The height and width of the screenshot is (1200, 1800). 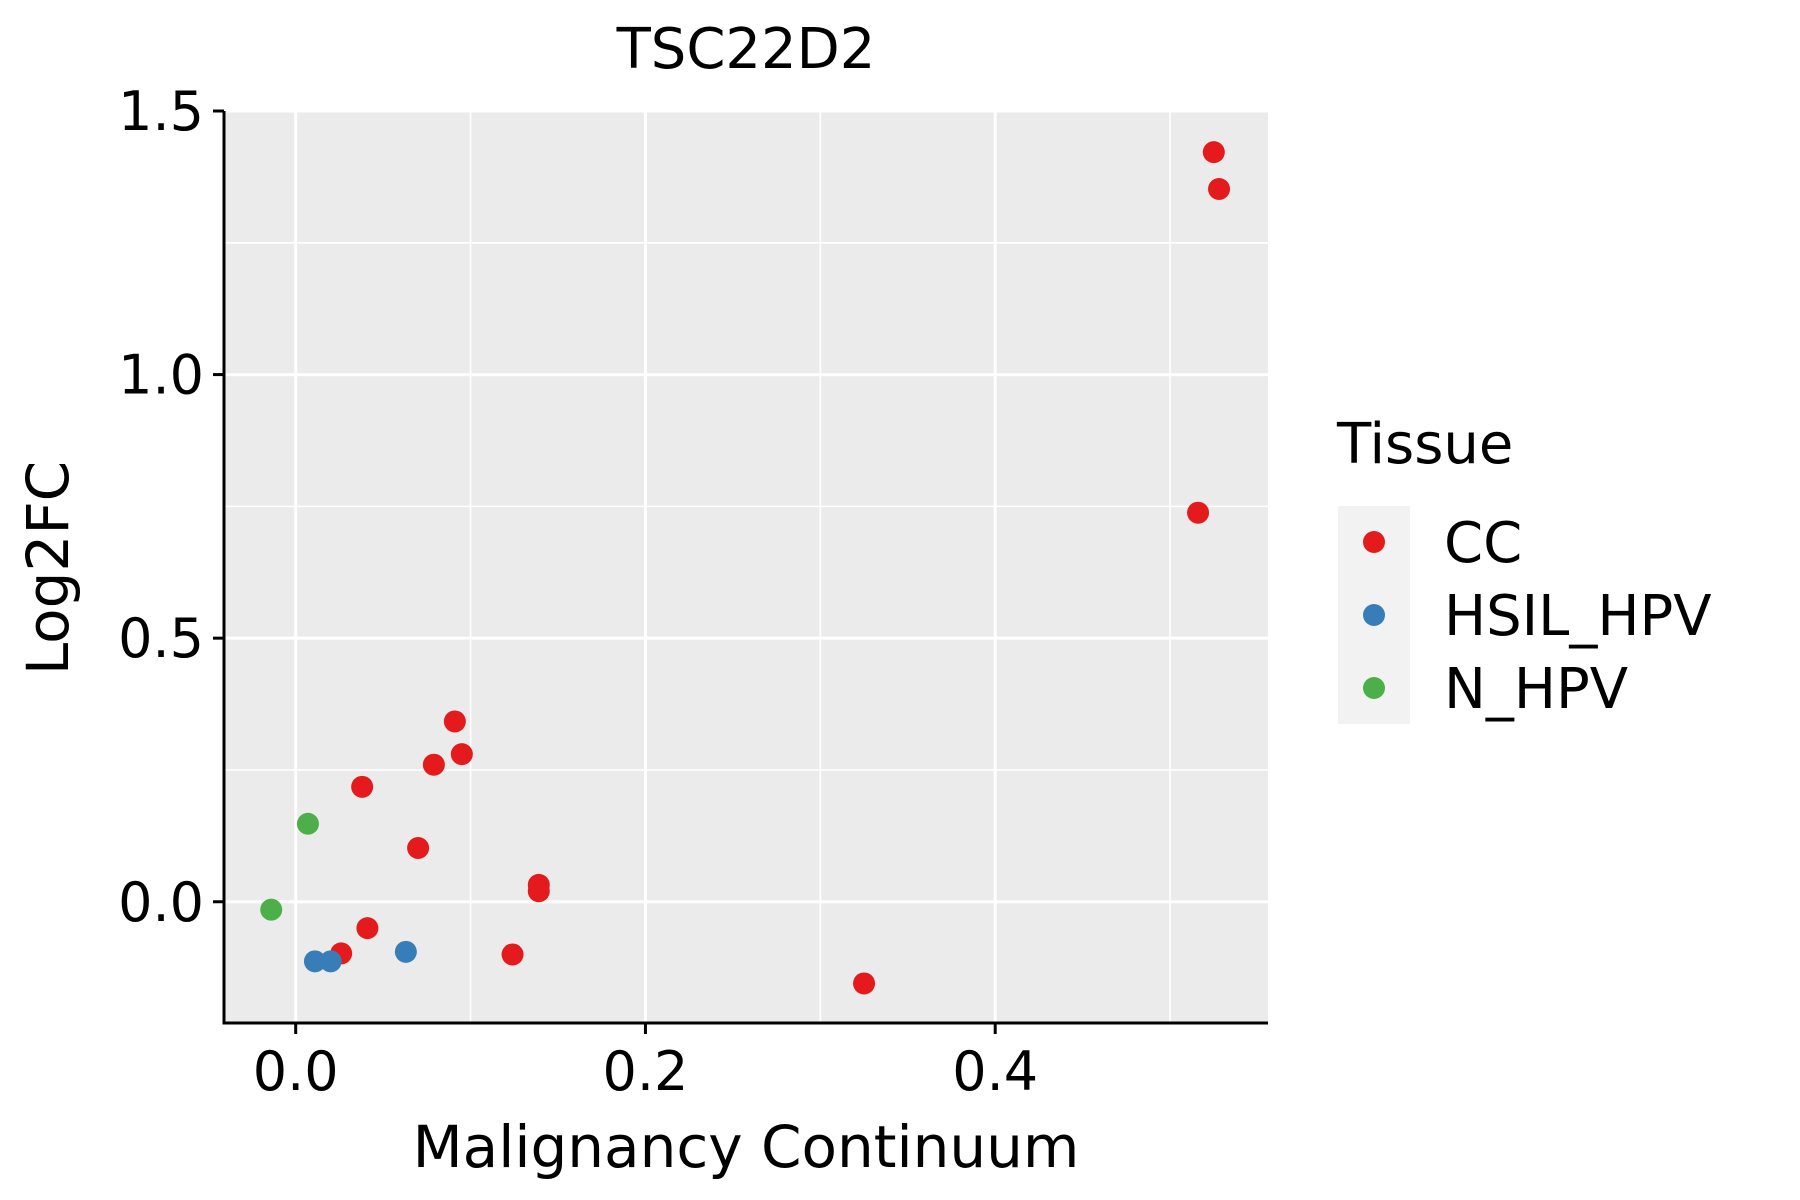 I want to click on legend-label-n-hpv: N_HPV, so click(x=1536, y=689).